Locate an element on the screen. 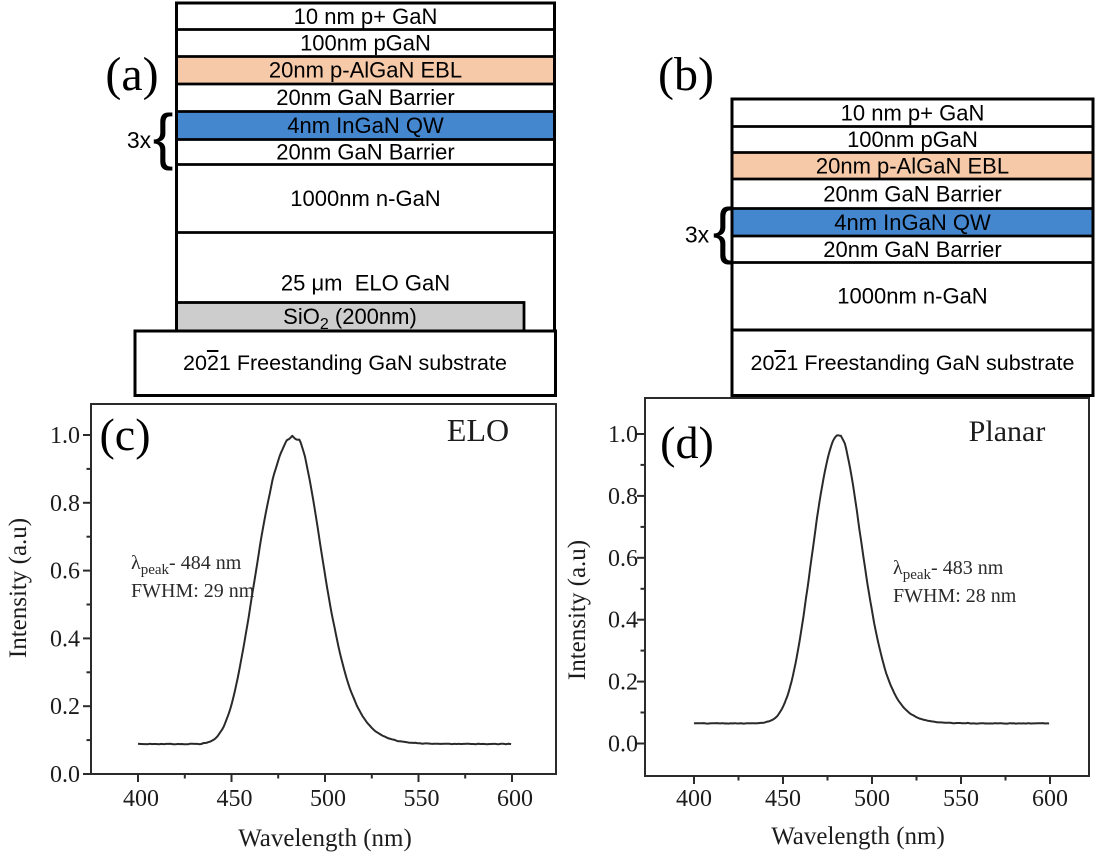 The width and height of the screenshot is (1100, 854). svg-text: (c) is located at coordinates (124, 434).